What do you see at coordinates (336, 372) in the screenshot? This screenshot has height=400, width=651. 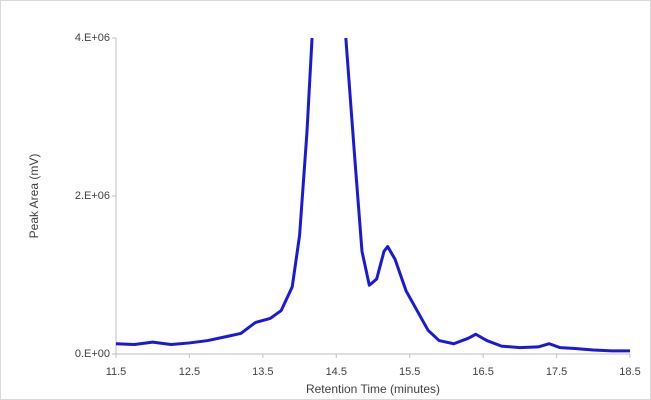 I see `x-tick-label: 14.5` at bounding box center [336, 372].